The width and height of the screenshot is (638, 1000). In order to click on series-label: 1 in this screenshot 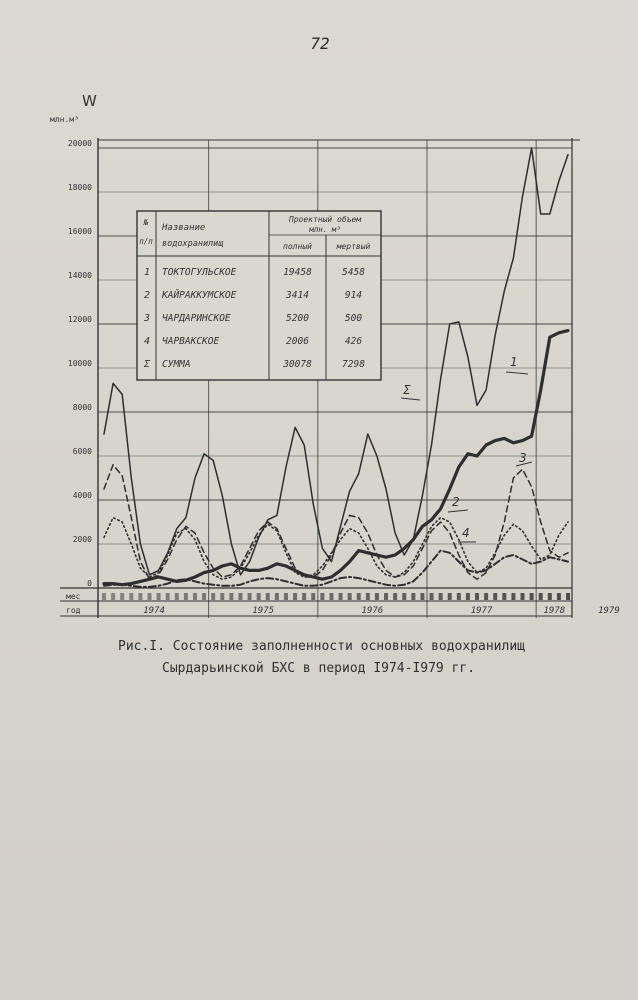, I will do `click(514, 362)`.